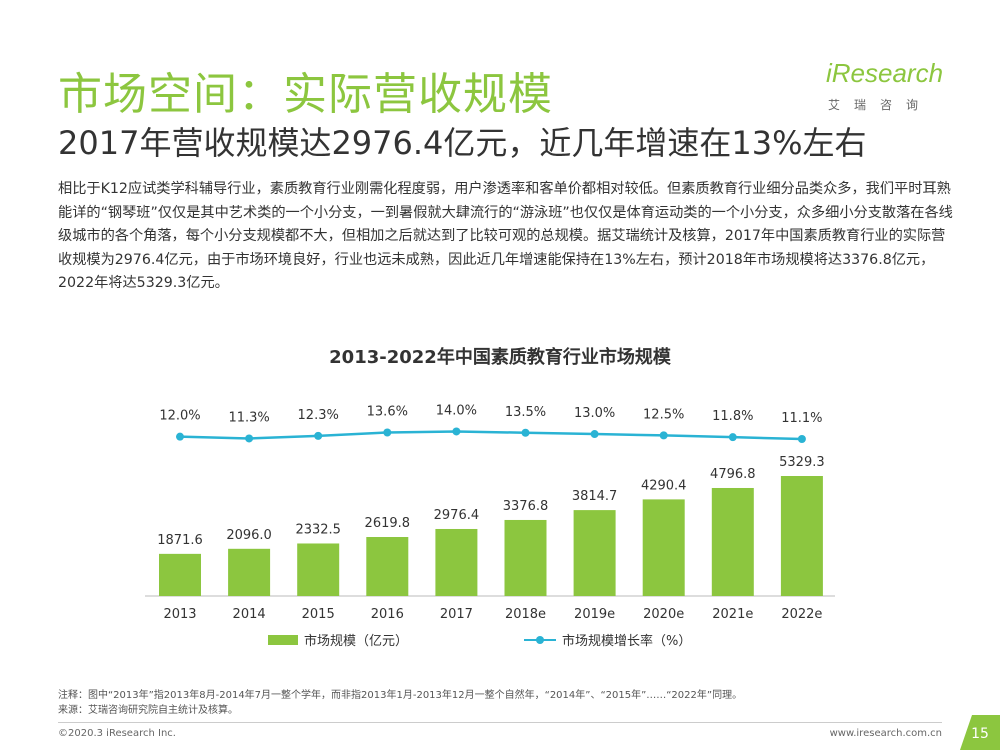 The width and height of the screenshot is (1000, 753). I want to click on rate-label-2019e: 13.0%, so click(594, 413).